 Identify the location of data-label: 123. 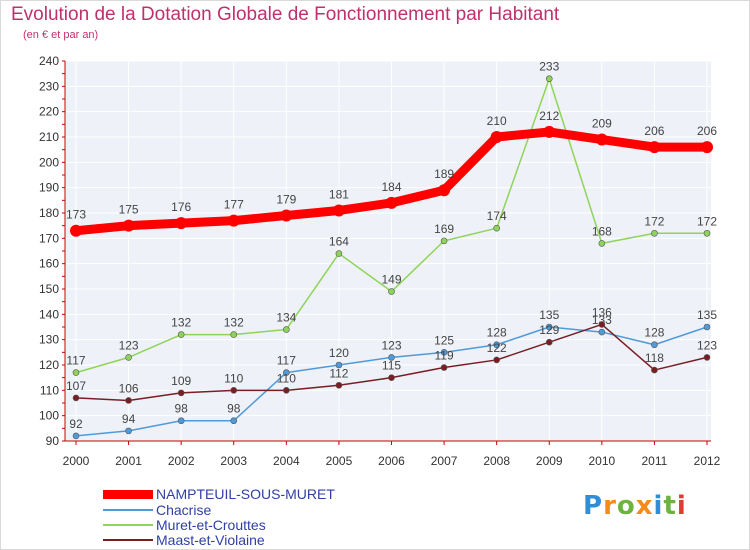
(707, 345).